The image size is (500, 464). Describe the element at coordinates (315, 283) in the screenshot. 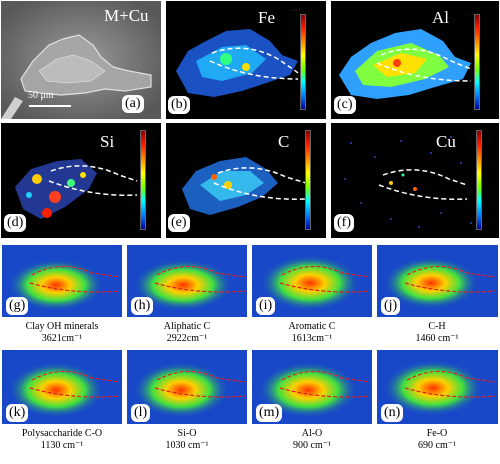

I see `ftir-i-graphic` at that location.